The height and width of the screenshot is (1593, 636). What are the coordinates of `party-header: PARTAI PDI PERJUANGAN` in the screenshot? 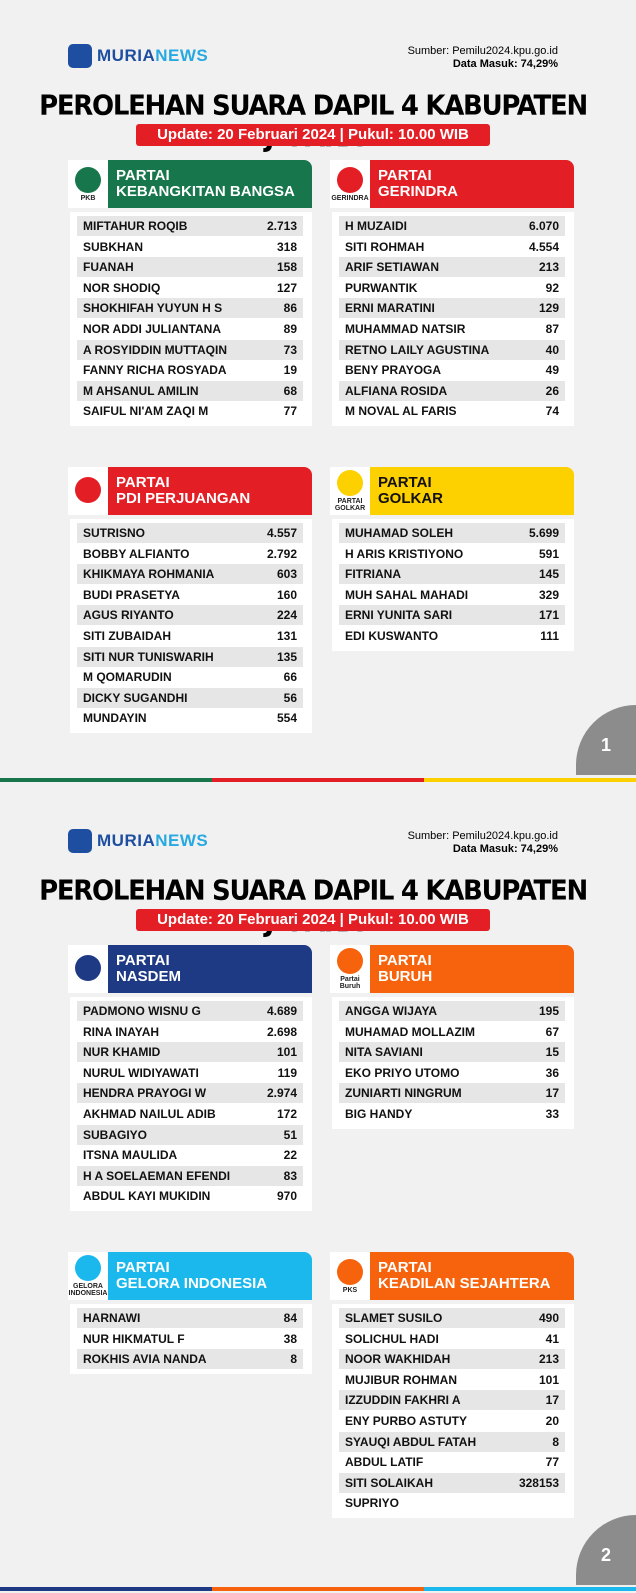 It's located at (190, 491).